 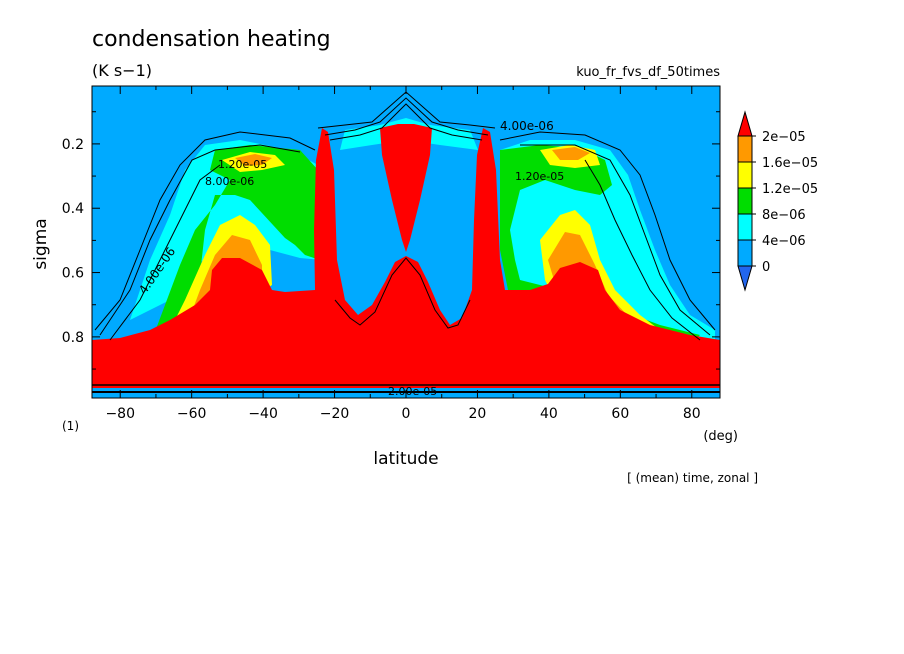 What do you see at coordinates (607, 242) in the screenshot?
I see `field-cyan-right` at bounding box center [607, 242].